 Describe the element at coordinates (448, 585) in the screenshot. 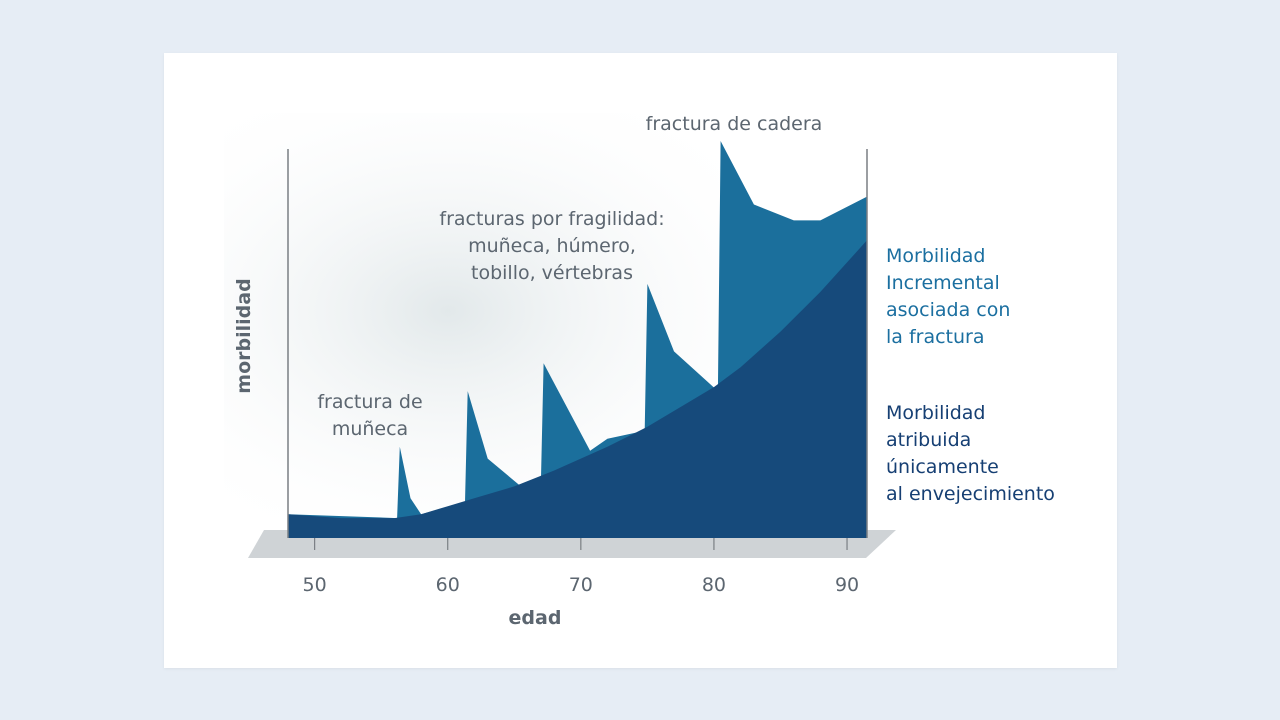

I see `x-tick-label-60: 60` at that location.